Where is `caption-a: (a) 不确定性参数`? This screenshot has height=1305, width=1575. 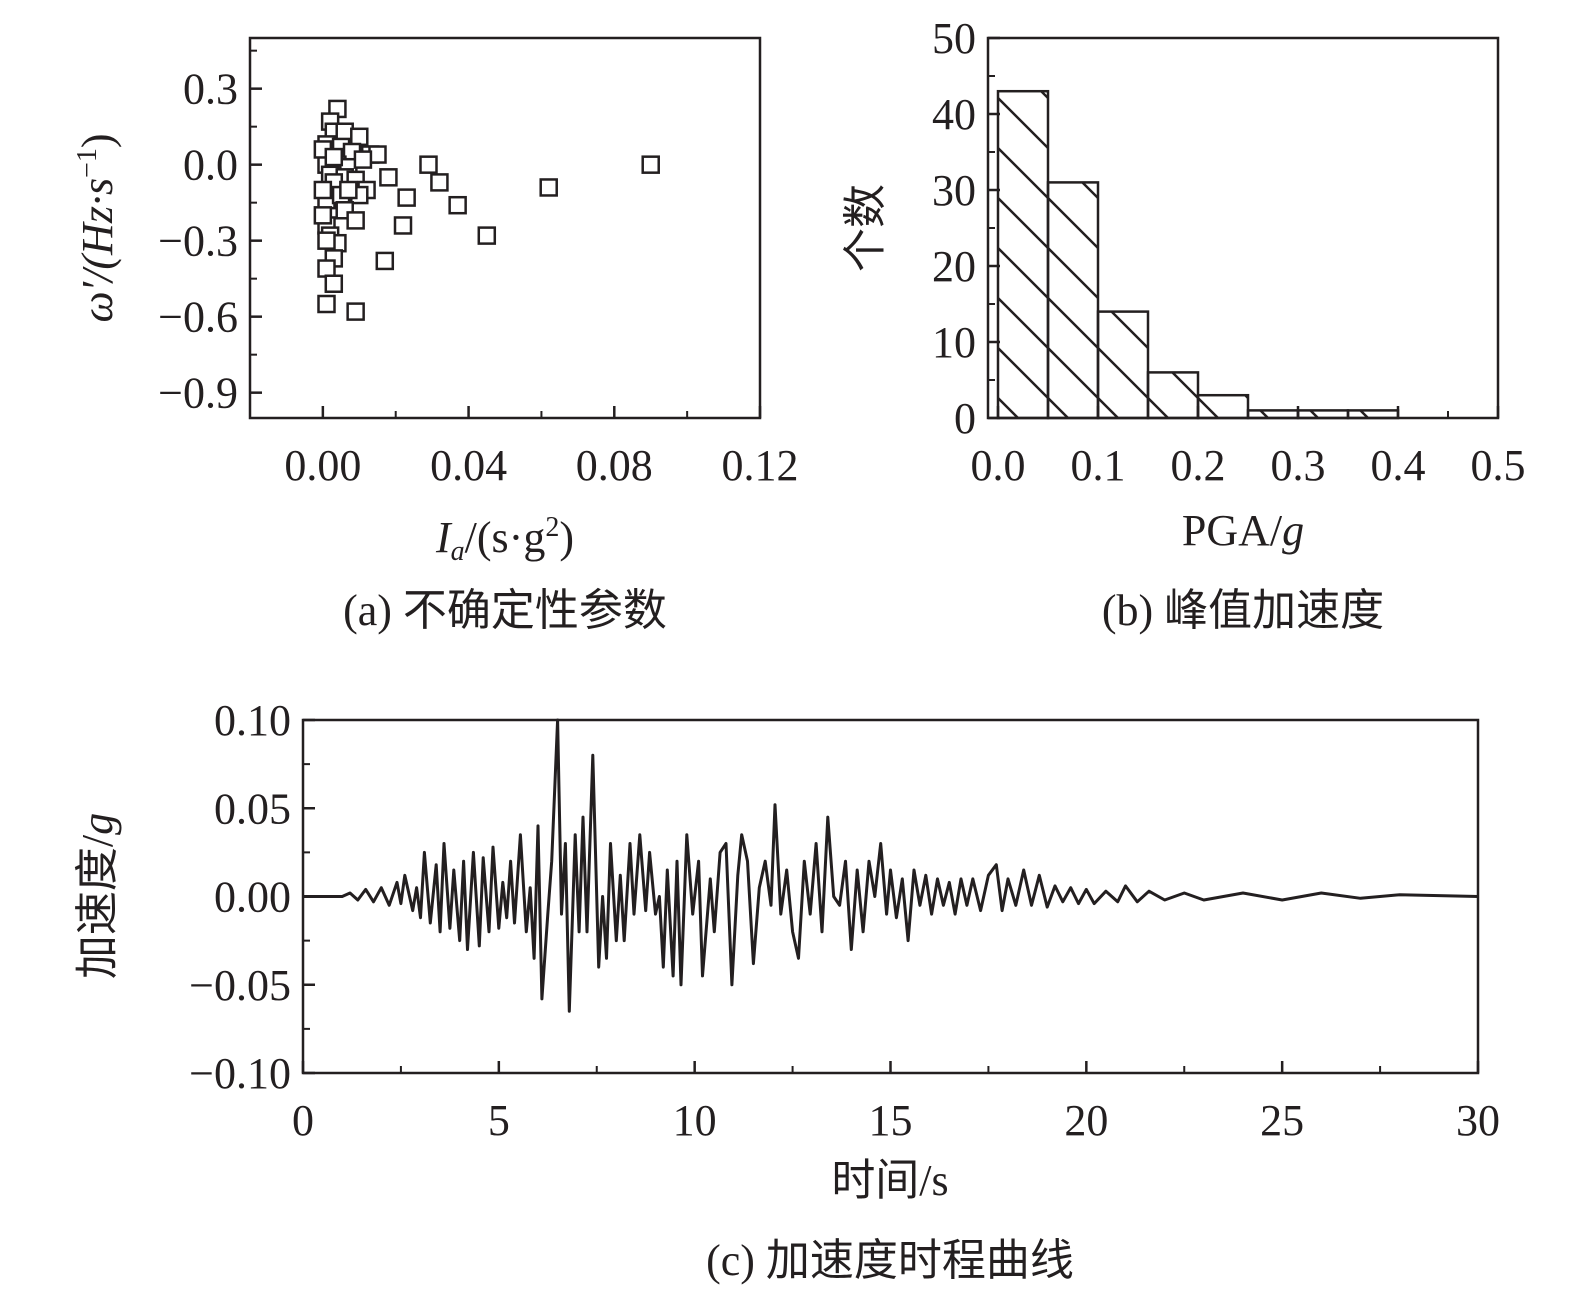
caption-a: (a) 不确定性参数 is located at coordinates (505, 610).